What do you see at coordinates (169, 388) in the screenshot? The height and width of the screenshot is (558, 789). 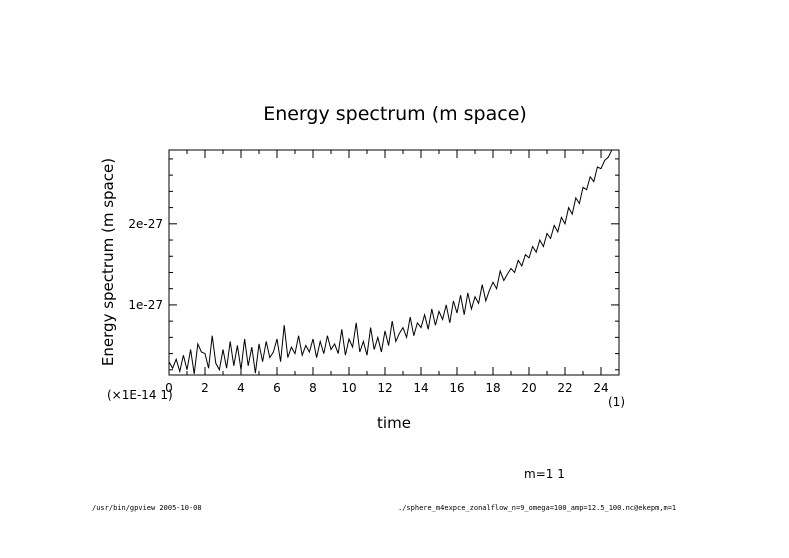 I see `x-tick-label: 0` at bounding box center [169, 388].